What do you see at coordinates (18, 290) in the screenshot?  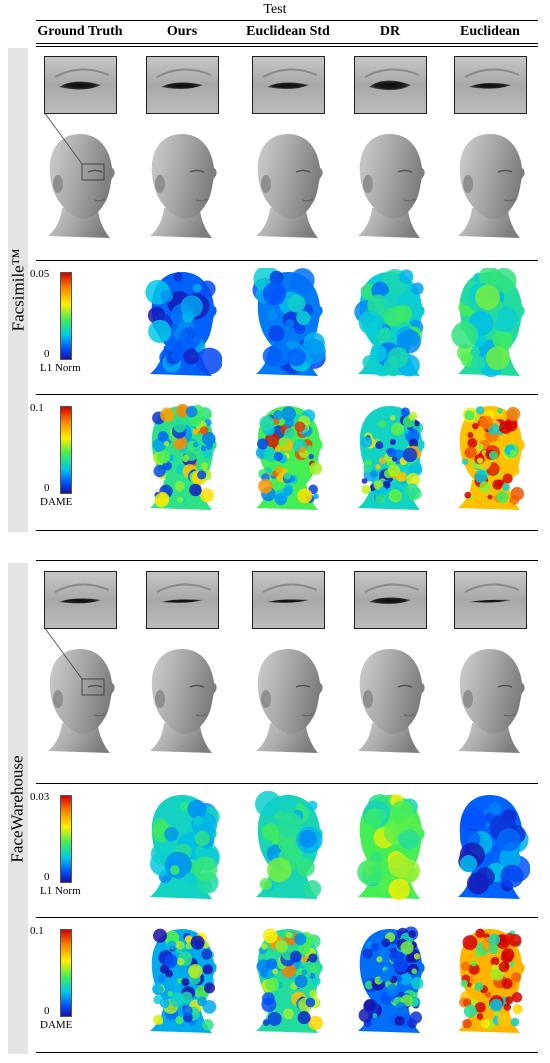 I see `section-label-0: Facsimile™` at bounding box center [18, 290].